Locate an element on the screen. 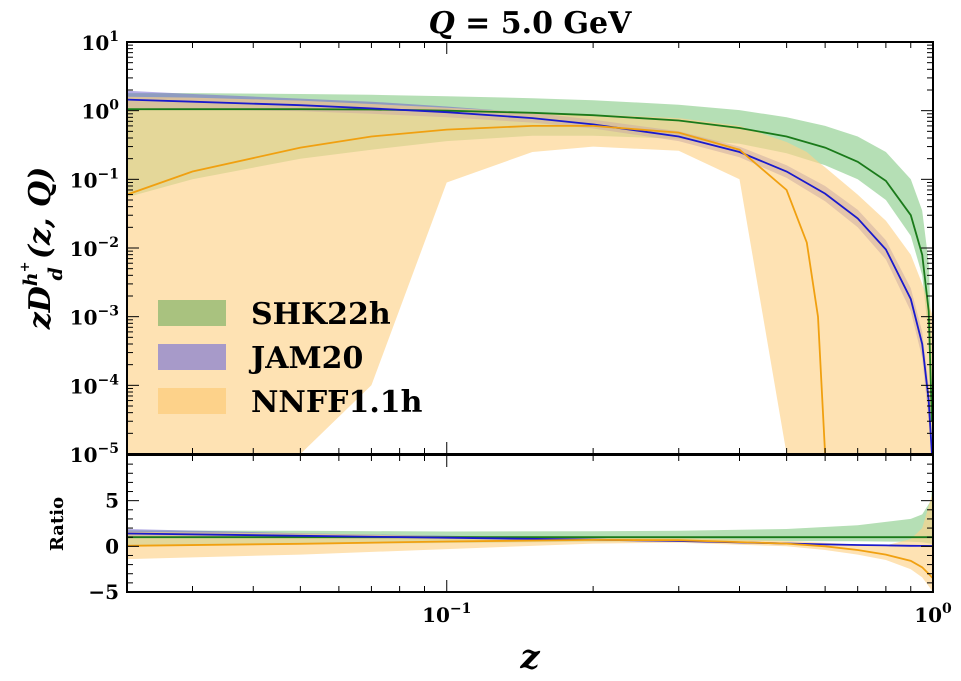  main-y-tick-label: 10⁰ is located at coordinates (100, 111).